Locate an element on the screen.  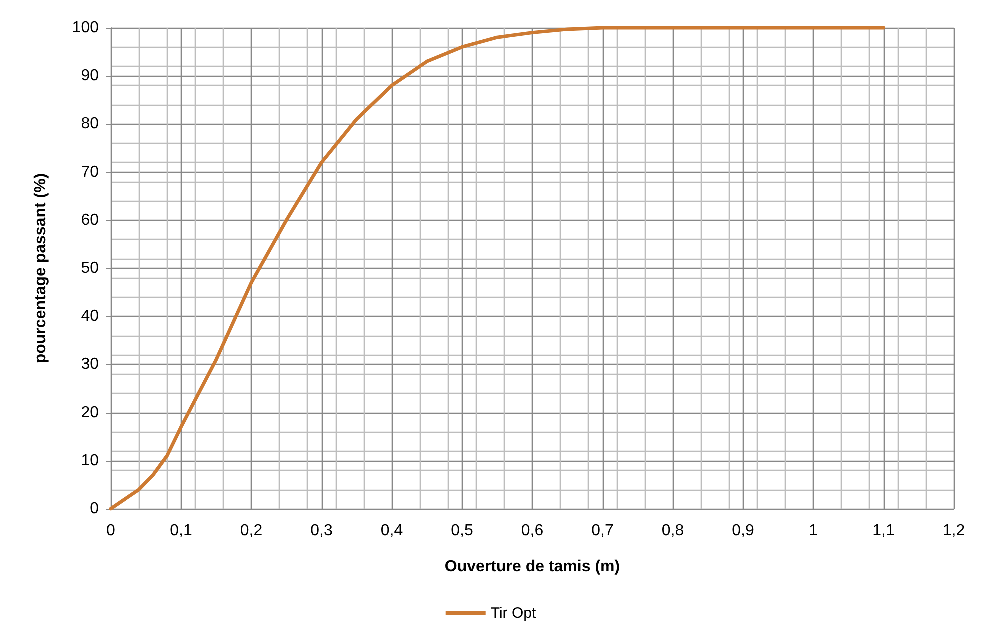
x-tick-label: 0,3 is located at coordinates (321, 531).